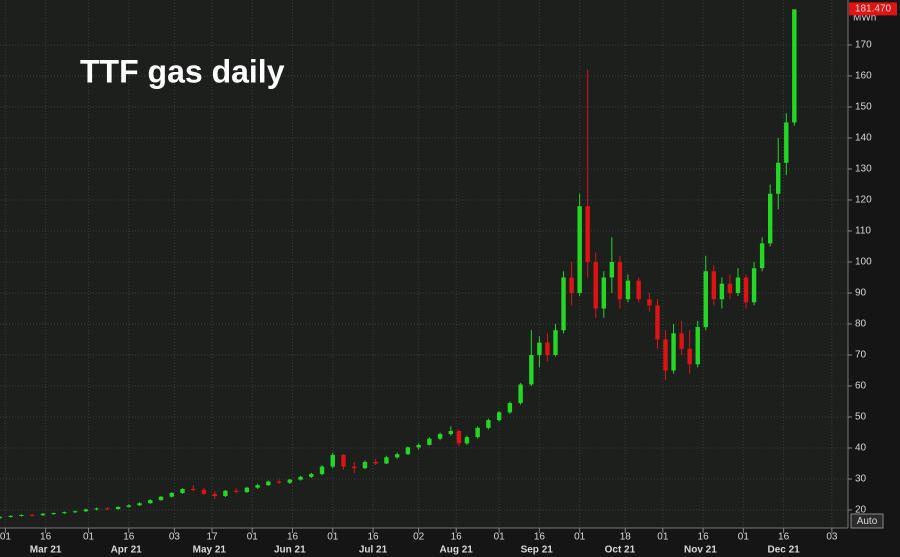 The image size is (900, 557). I want to click on x-month-label: Apr 21, so click(127, 550).